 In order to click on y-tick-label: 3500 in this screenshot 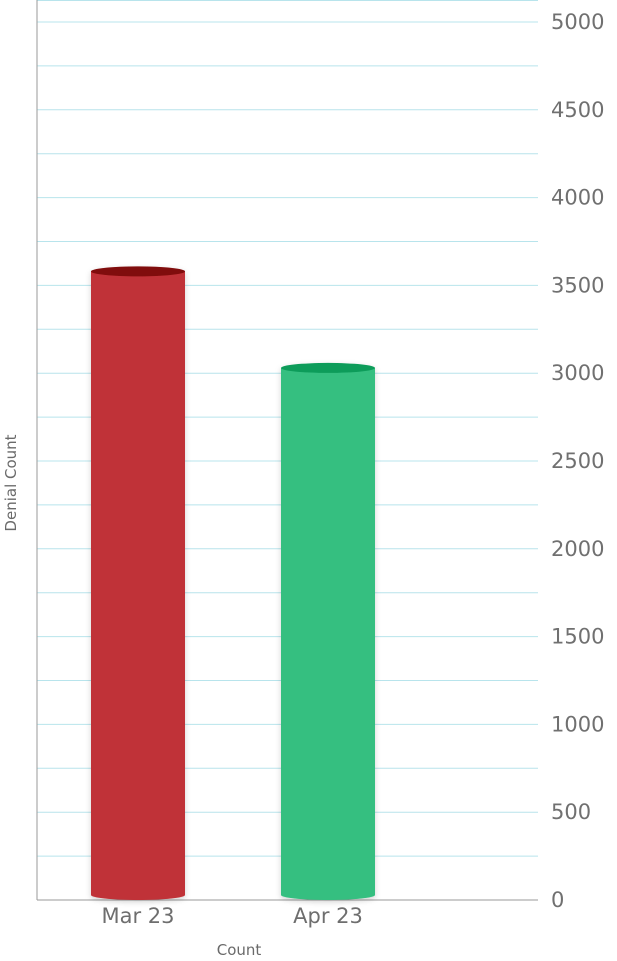, I will do `click(577, 285)`.